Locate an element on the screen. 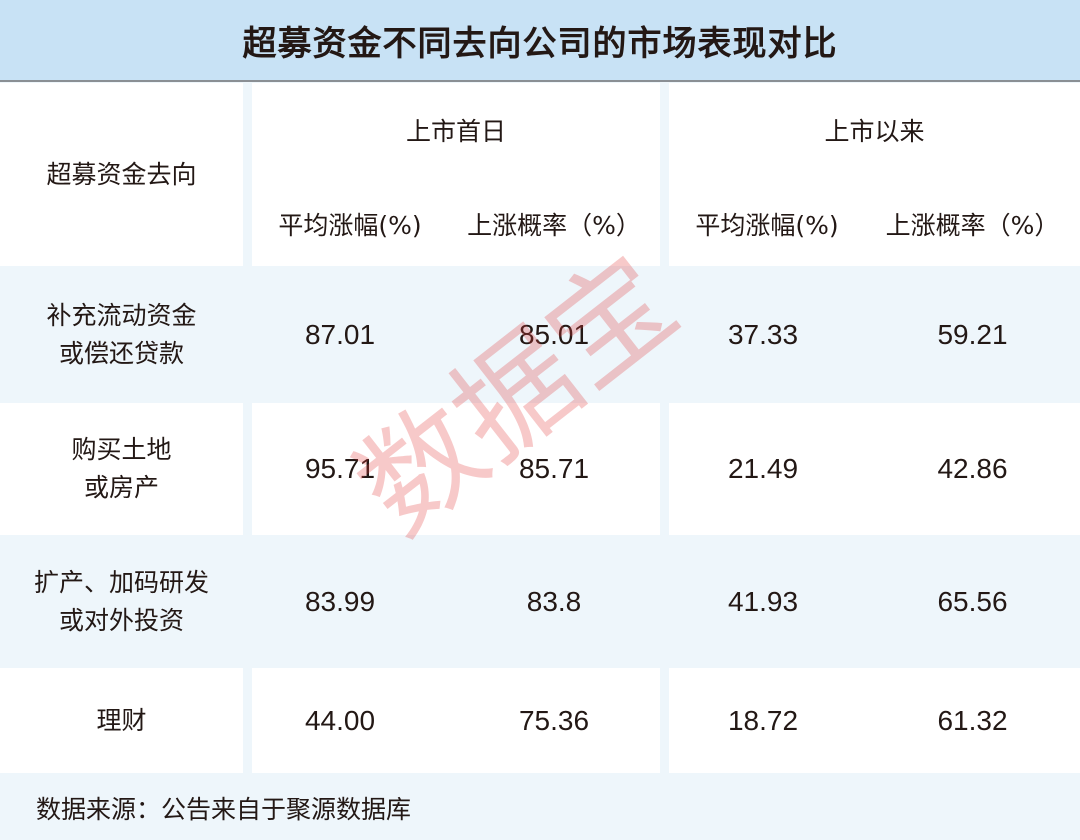 This screenshot has width=1080, height=840. row-header-label: 超募资金去向 is located at coordinates (121, 174).